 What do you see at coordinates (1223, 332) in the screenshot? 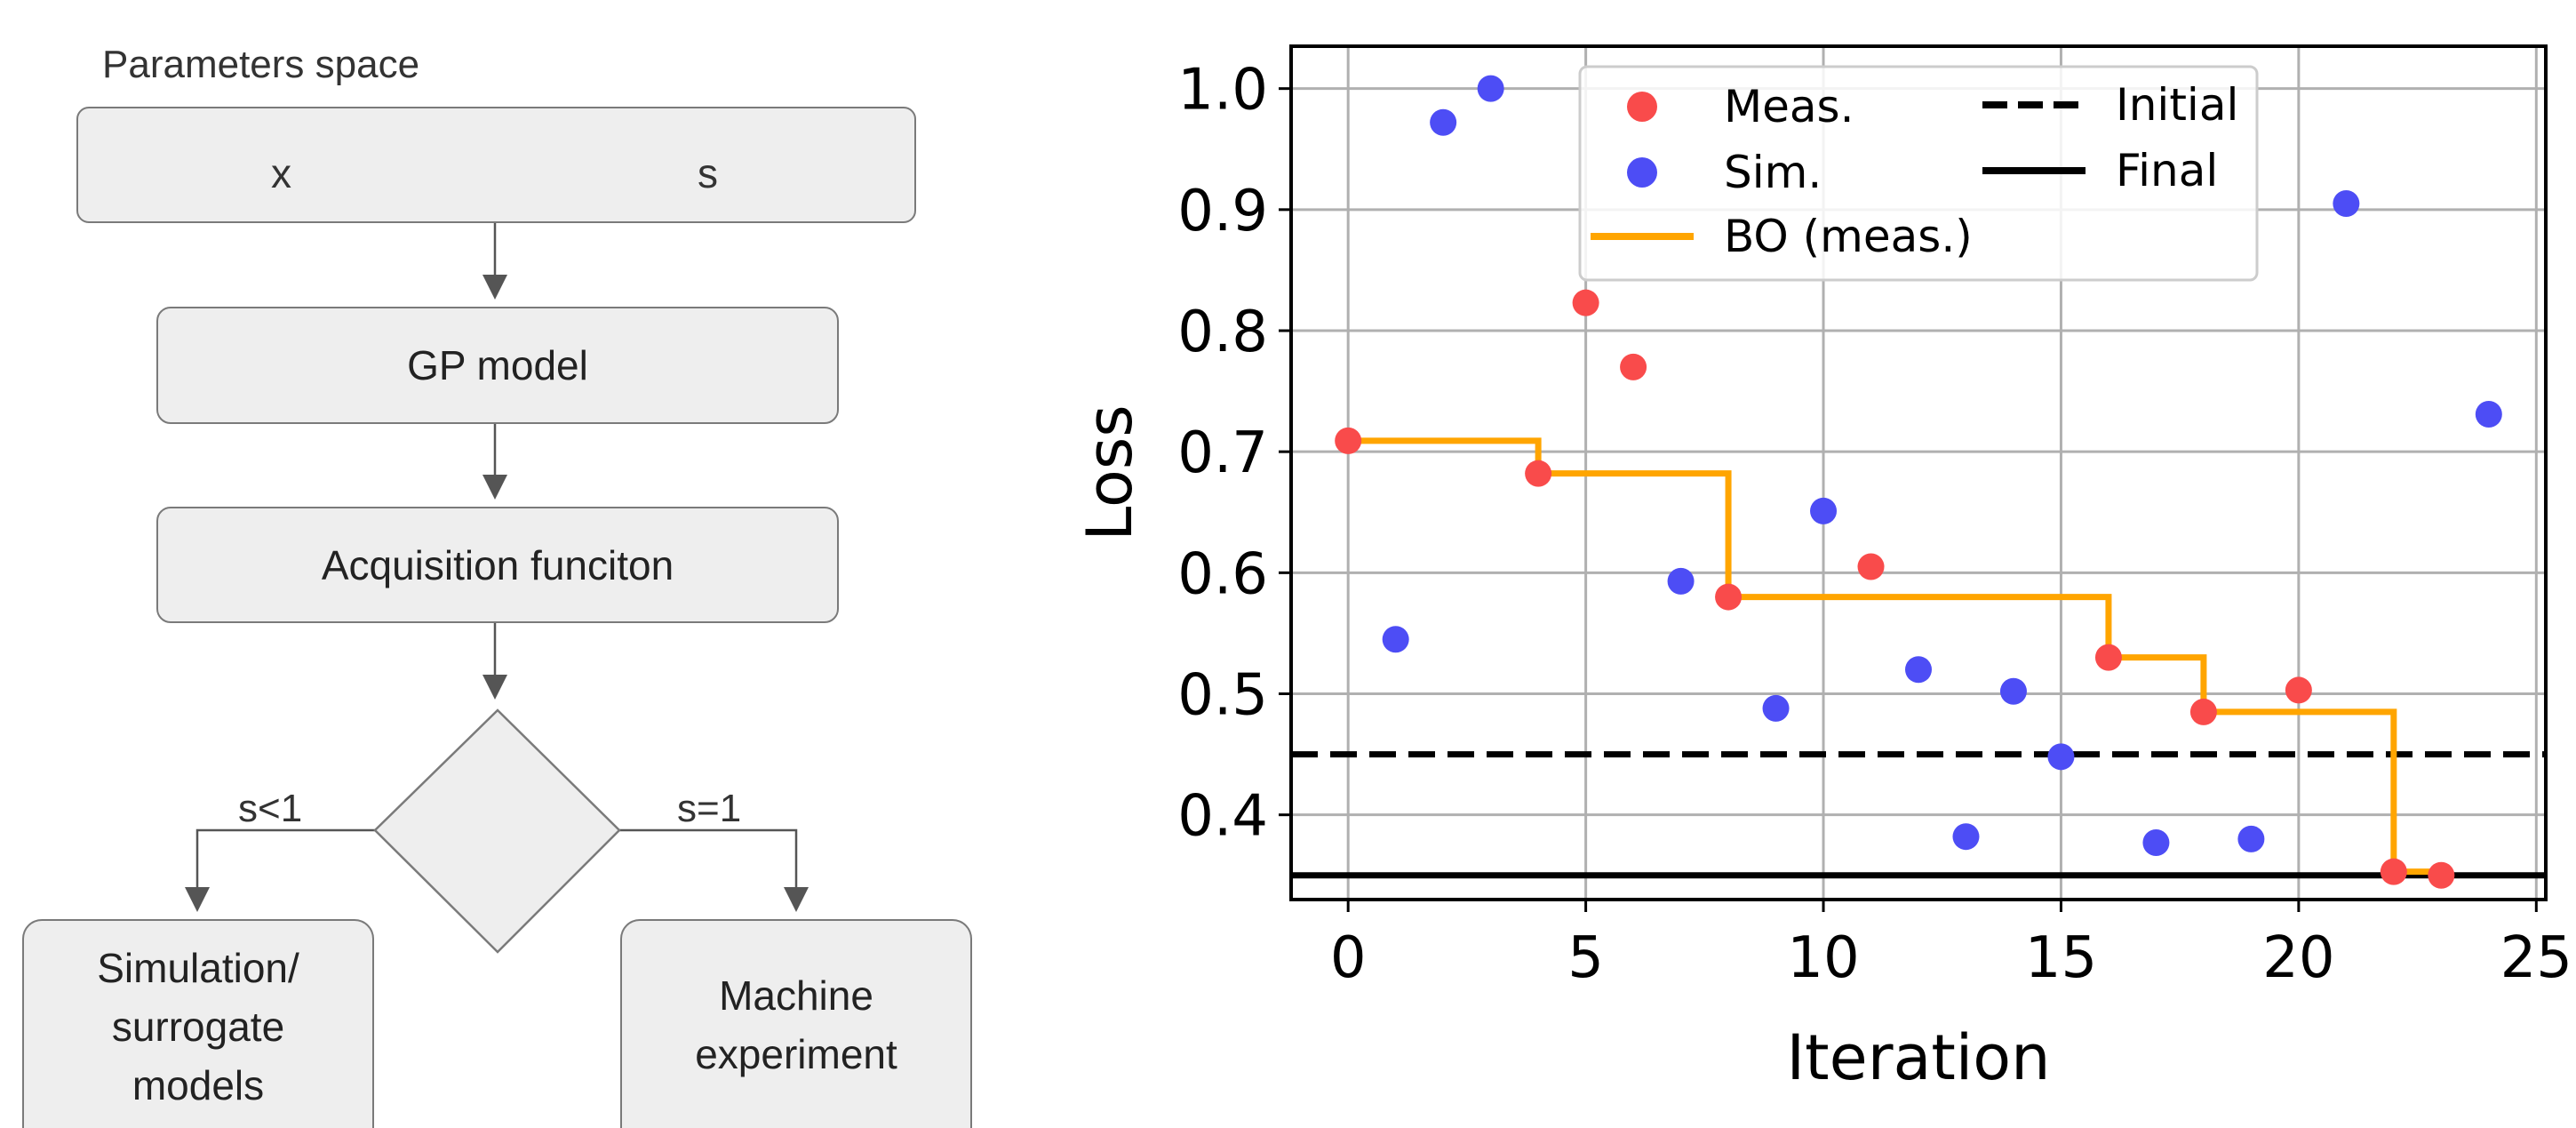
I see `y-tick-label: 0.8` at bounding box center [1223, 332].